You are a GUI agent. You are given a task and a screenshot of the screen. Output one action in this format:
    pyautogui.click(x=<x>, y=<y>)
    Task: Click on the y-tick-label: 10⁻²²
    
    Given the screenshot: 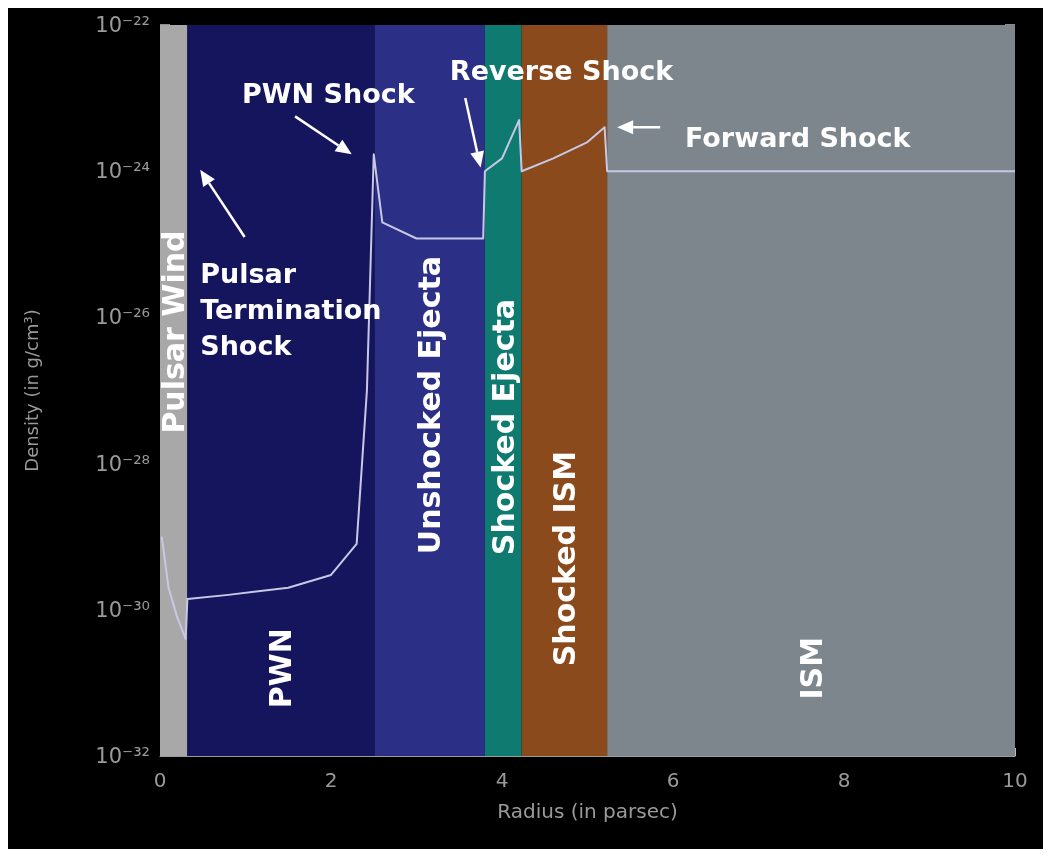 What is the action you would take?
    pyautogui.click(x=122, y=25)
    